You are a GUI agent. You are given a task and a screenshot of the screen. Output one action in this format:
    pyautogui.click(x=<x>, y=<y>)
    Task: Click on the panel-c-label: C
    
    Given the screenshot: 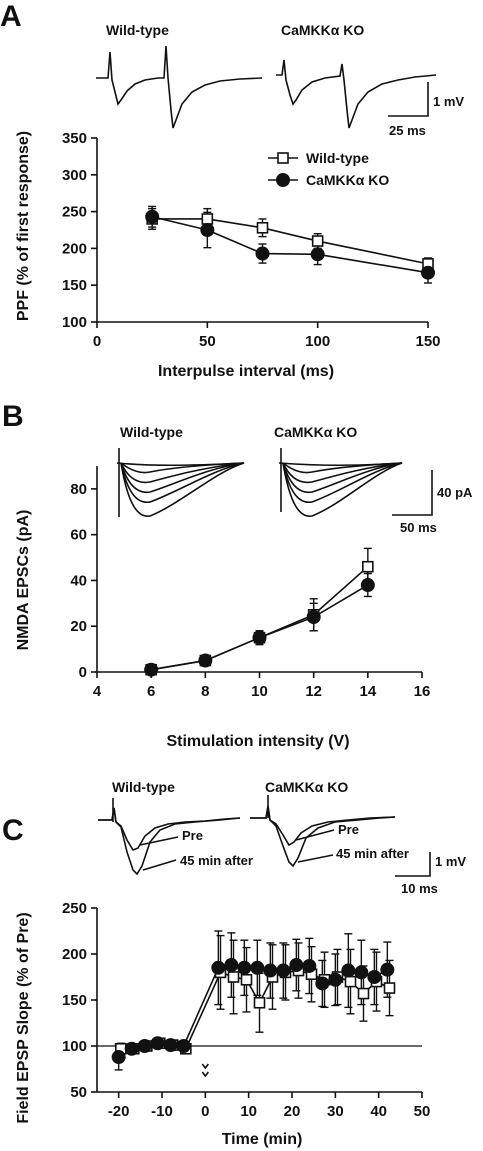 What is the action you would take?
    pyautogui.click(x=13, y=830)
    